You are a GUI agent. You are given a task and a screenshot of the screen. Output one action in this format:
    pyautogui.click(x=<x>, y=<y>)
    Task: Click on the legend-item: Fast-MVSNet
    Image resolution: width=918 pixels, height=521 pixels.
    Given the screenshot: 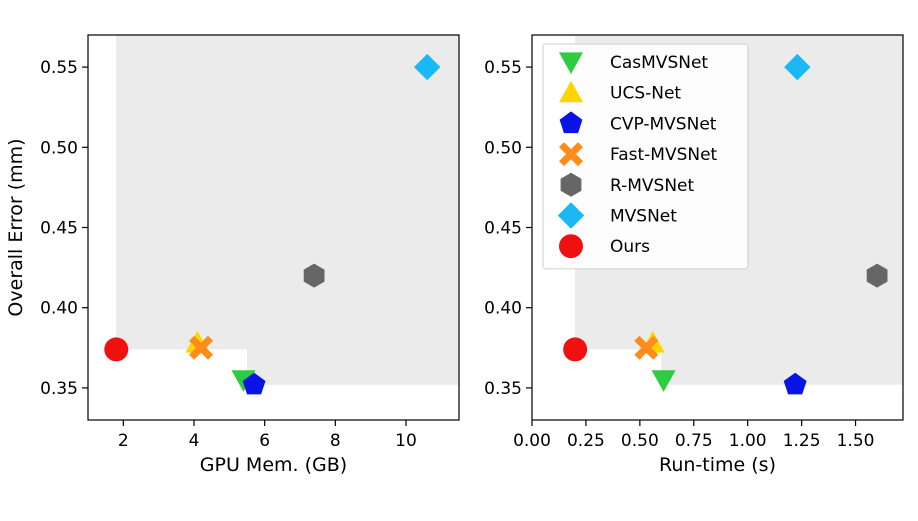 What is the action you would take?
    pyautogui.click(x=638, y=154)
    